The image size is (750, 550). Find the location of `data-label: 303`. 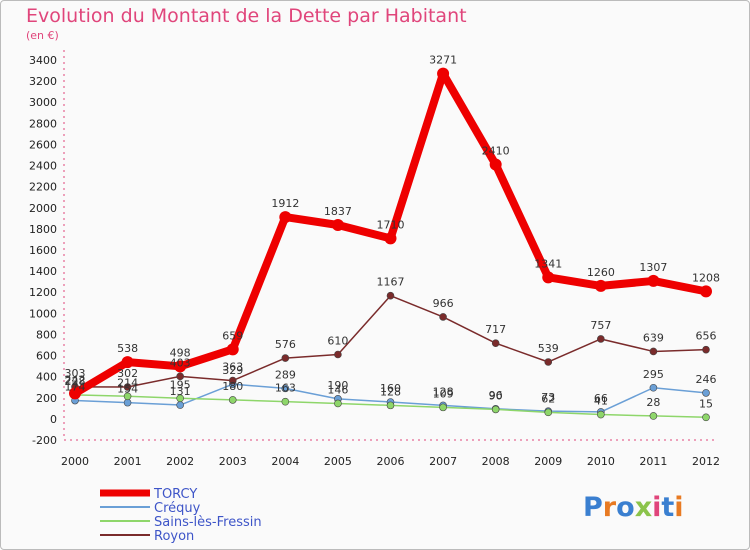

data-label: 303 is located at coordinates (75, 373).